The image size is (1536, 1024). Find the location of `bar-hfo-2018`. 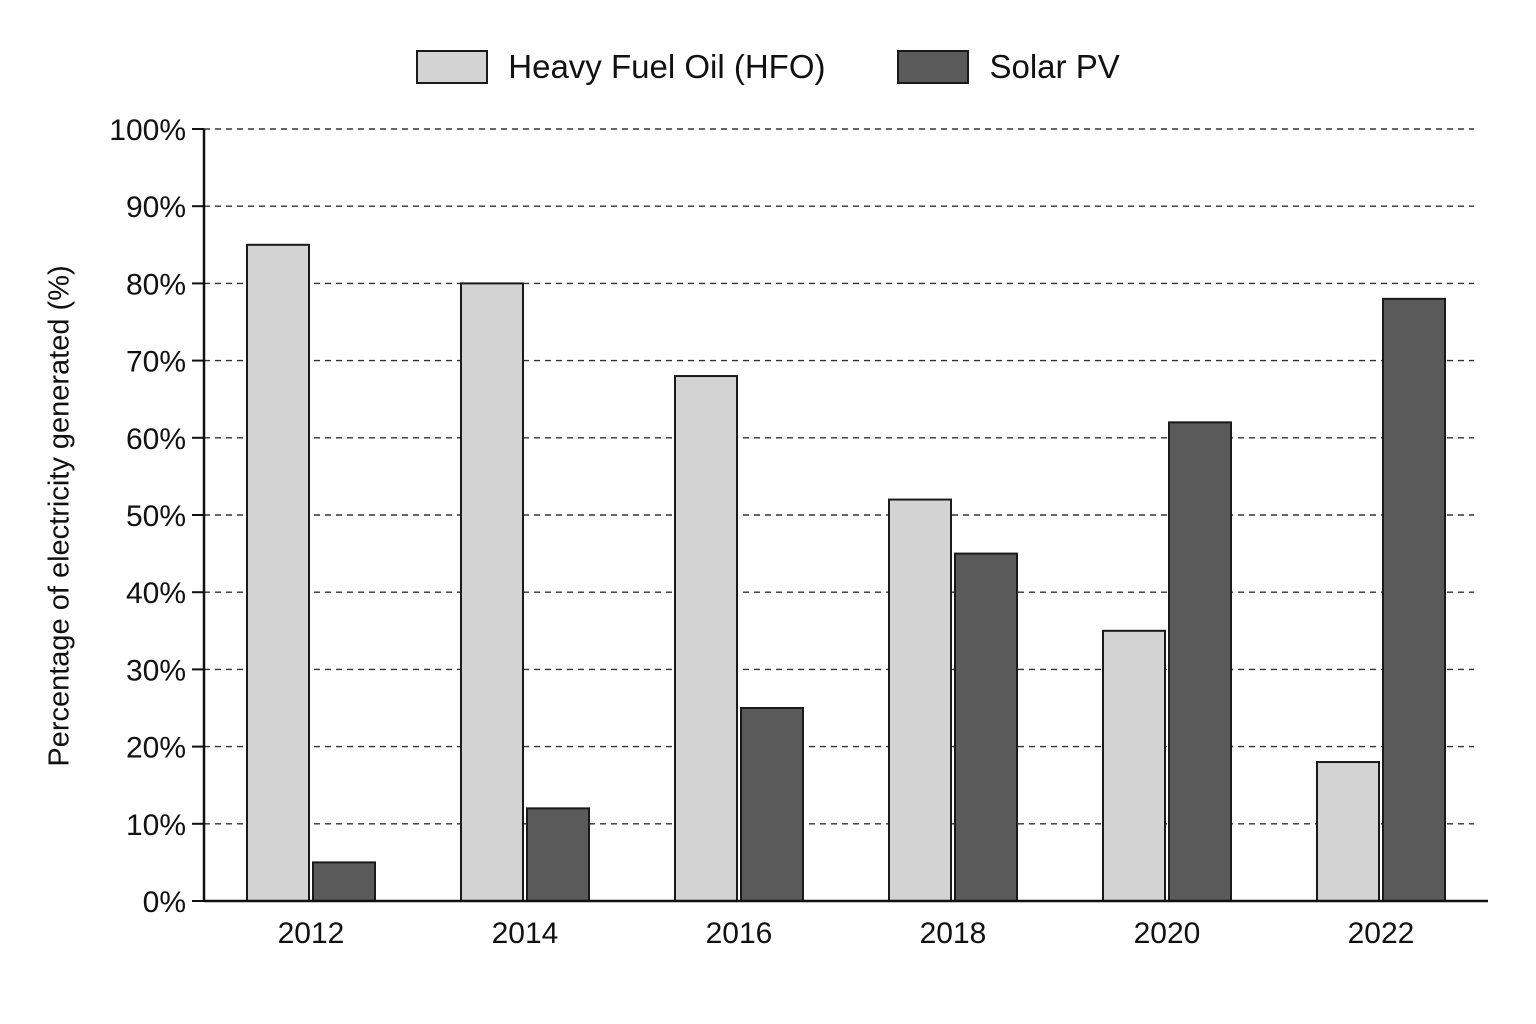

bar-hfo-2018 is located at coordinates (920, 700).